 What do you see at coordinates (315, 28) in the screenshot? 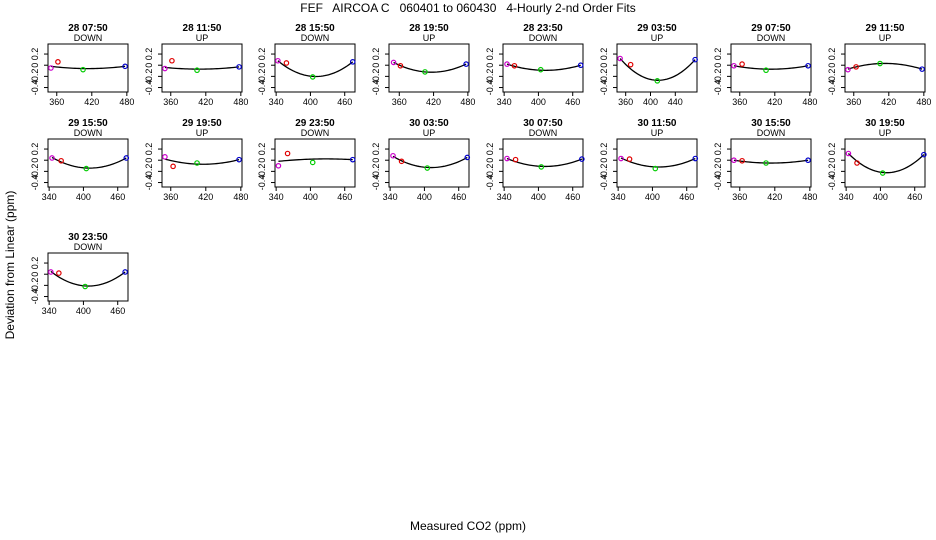
I see `panel-title: 28 15:50` at bounding box center [315, 28].